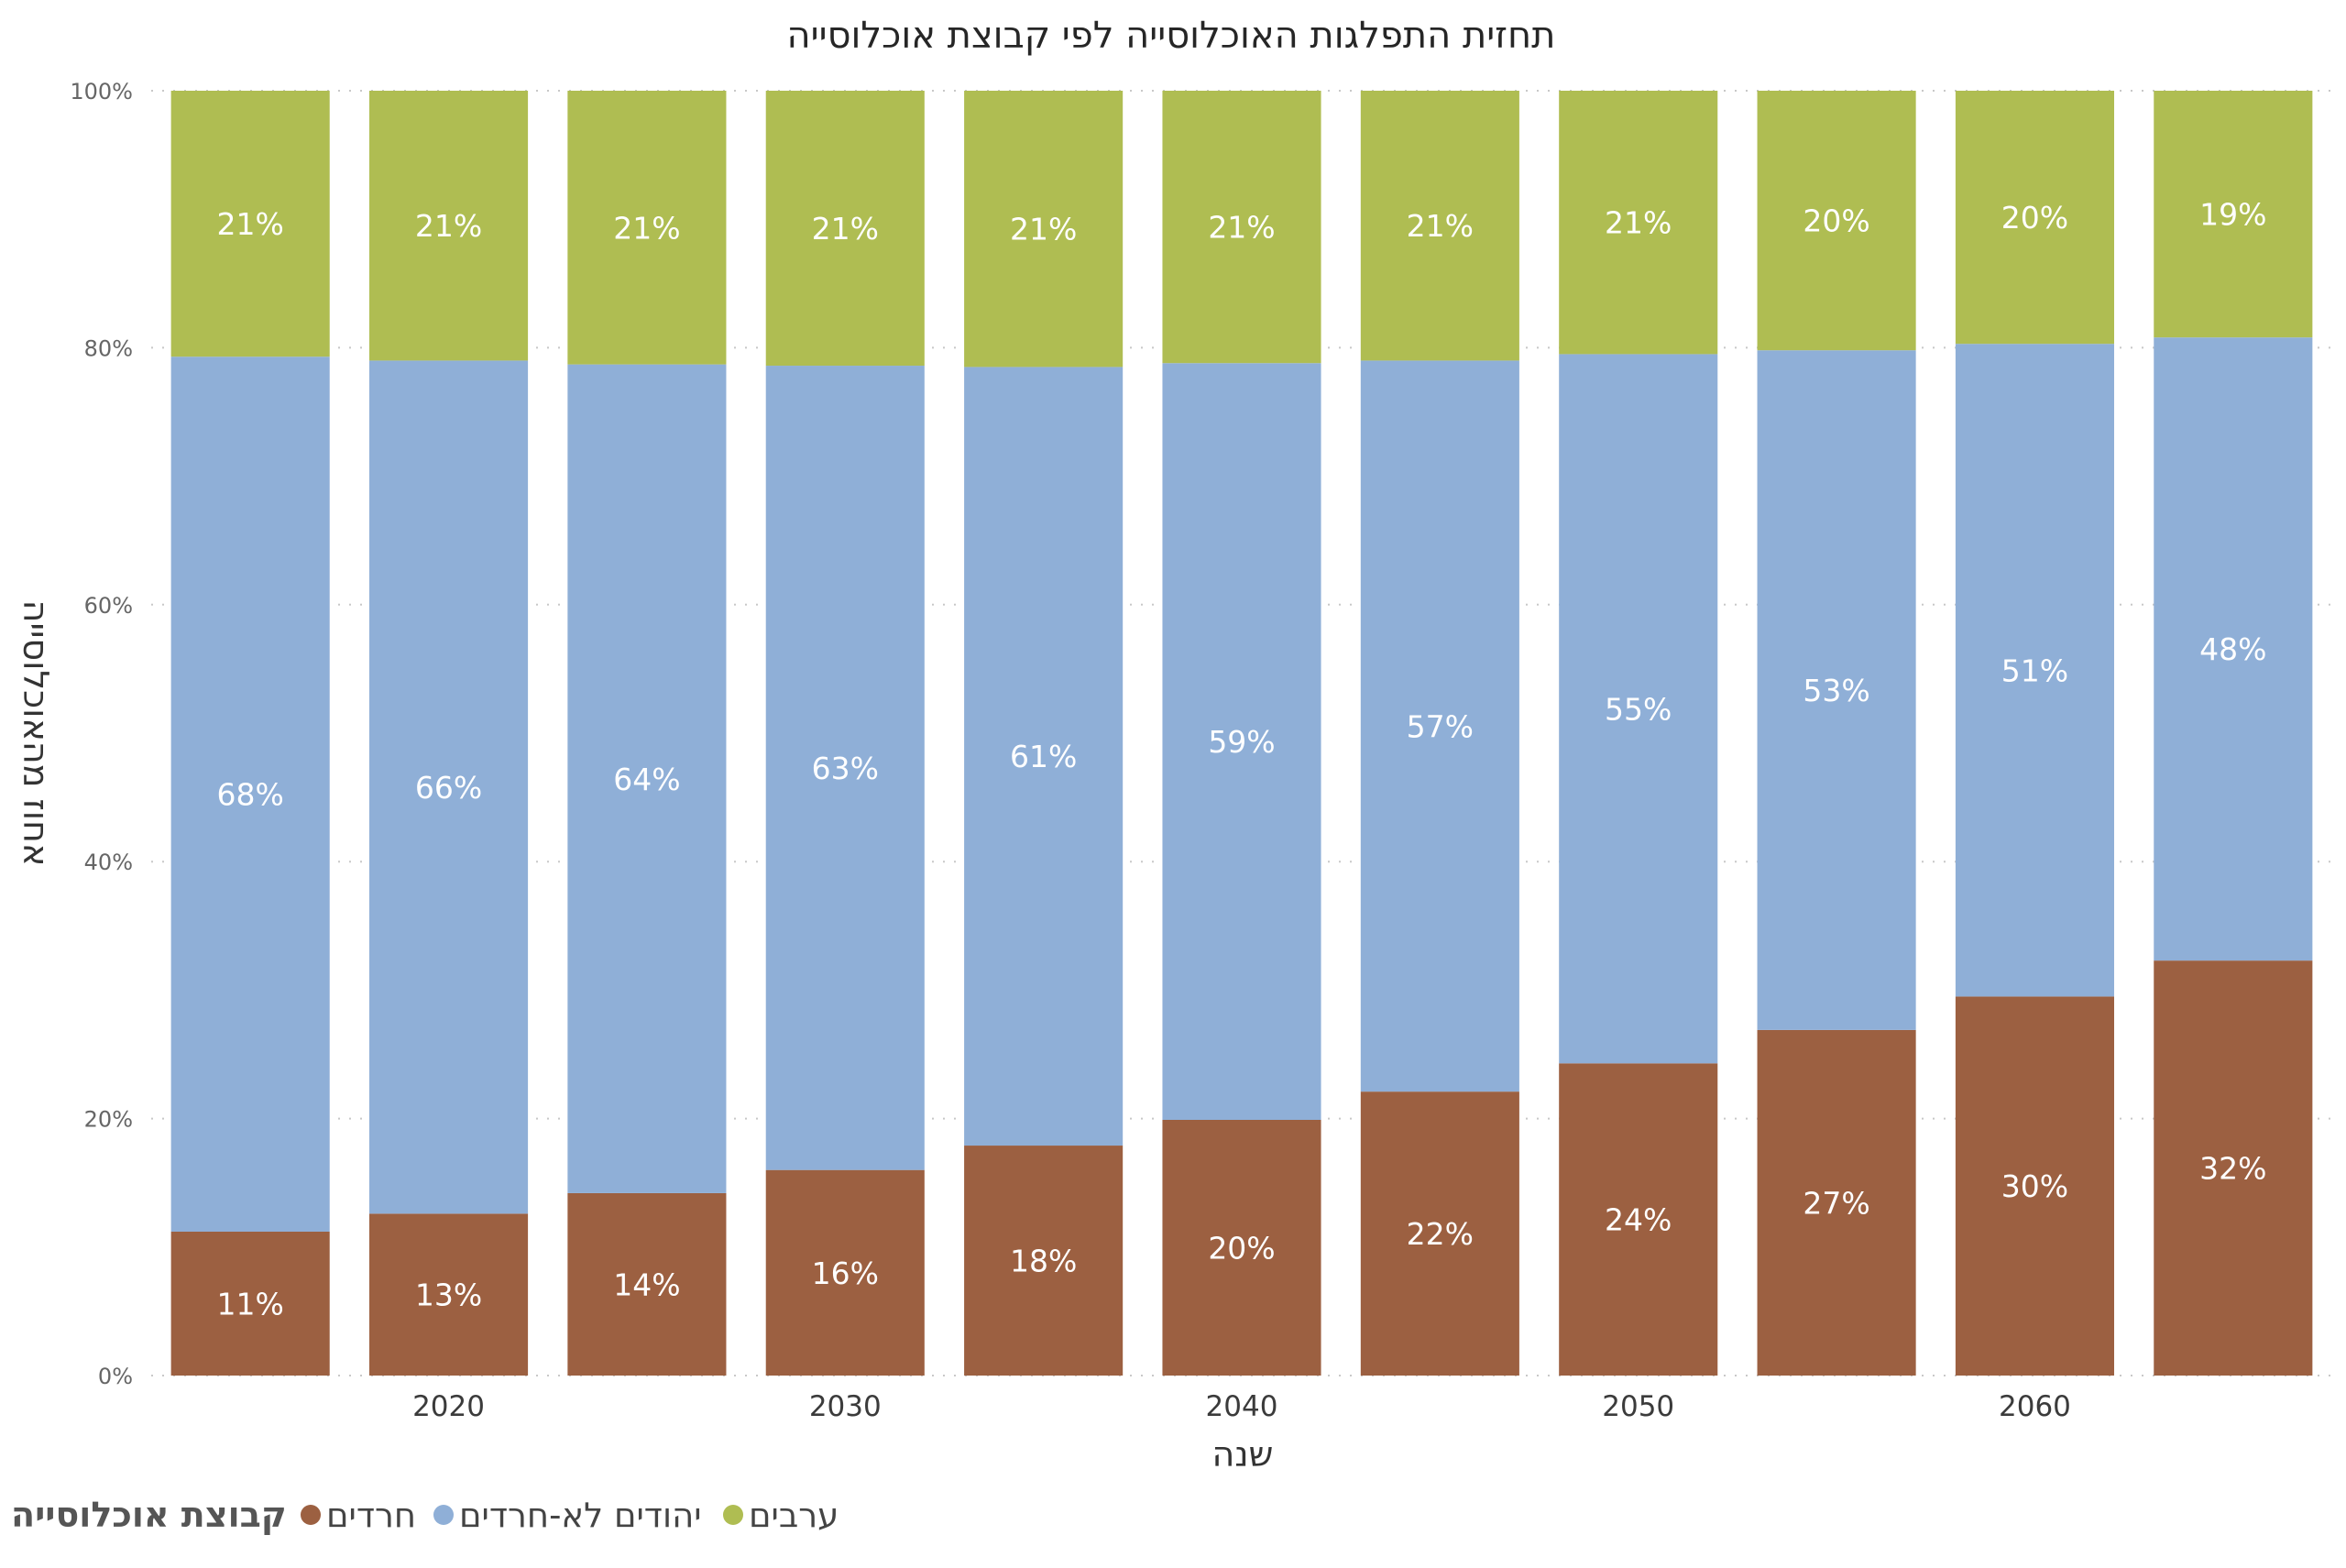  I want to click on bar-stack-2050: 24% 55% 21%, so click(1638, 733).